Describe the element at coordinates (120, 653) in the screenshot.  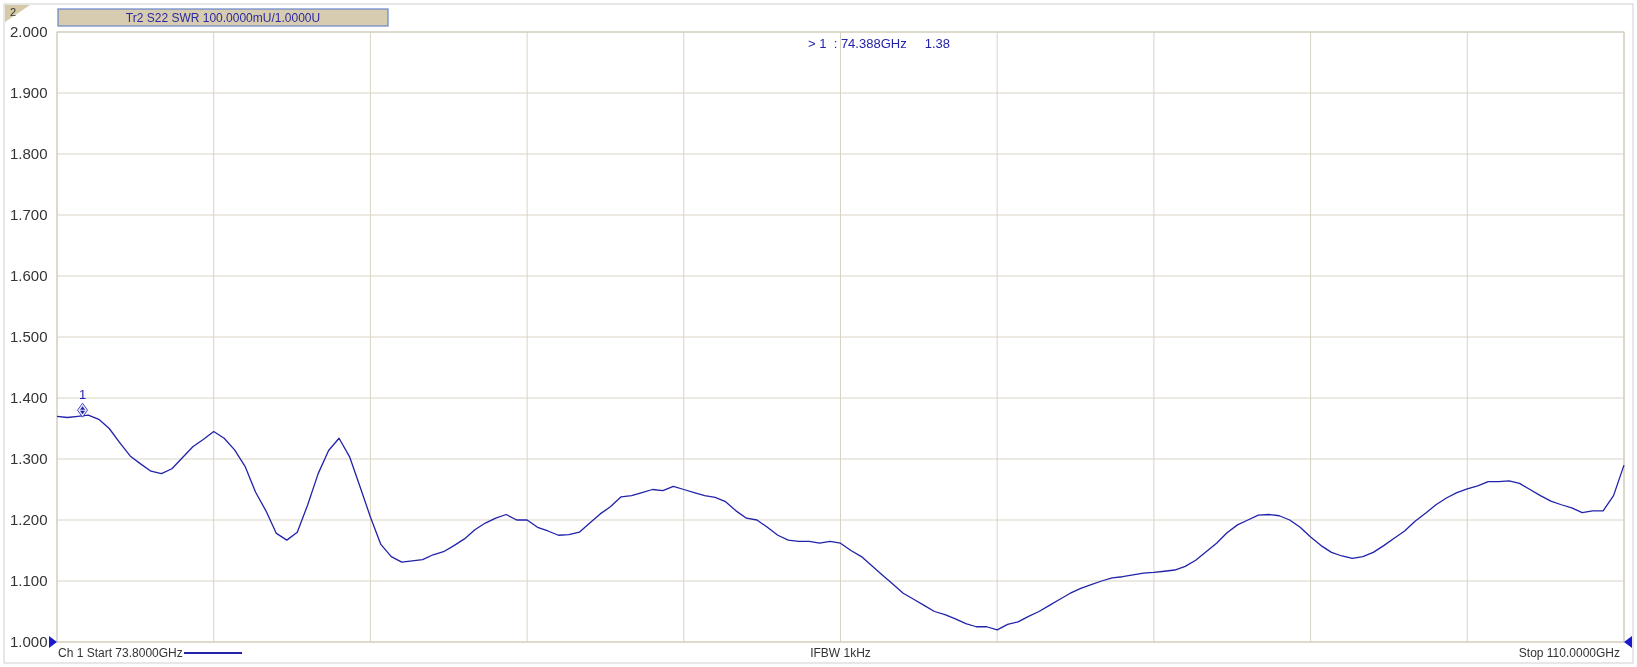
I see `text: Ch 1 Start 73.8000GHz` at that location.